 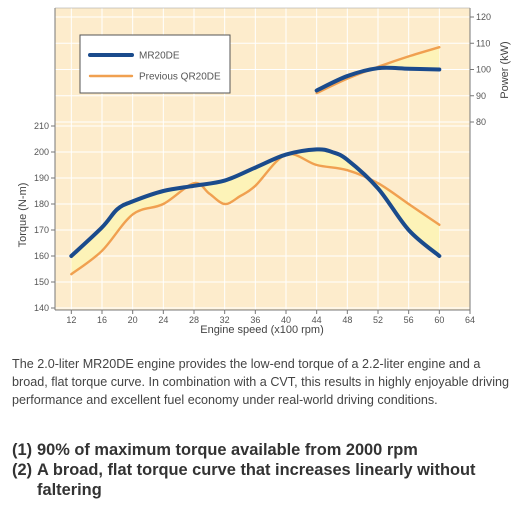 I want to click on x-tick-label: 24, so click(x=163, y=320).